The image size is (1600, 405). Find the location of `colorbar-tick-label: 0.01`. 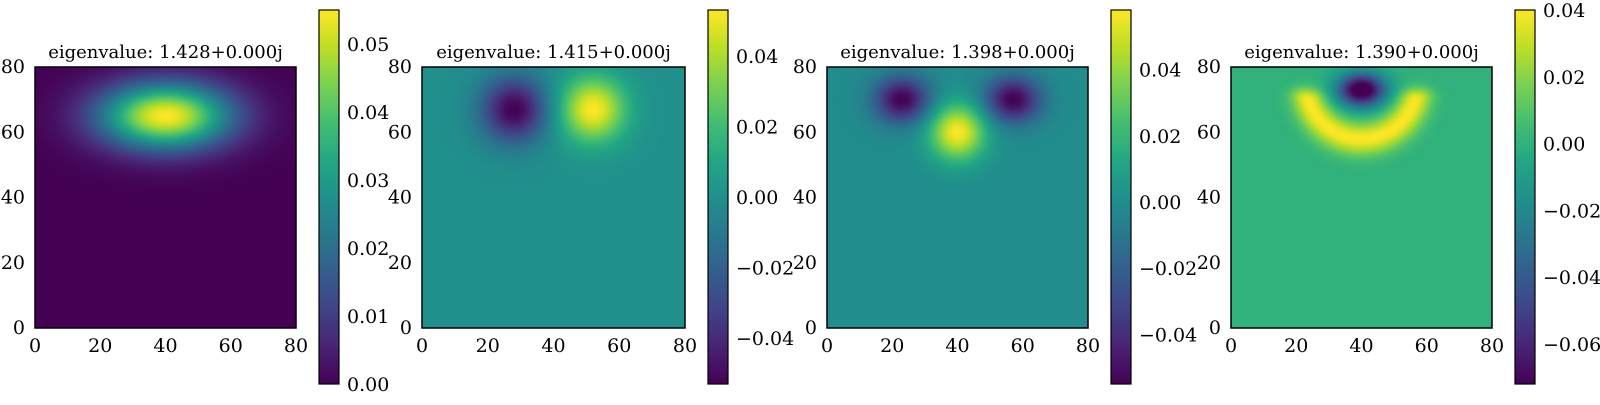

colorbar-tick-label: 0.01 is located at coordinates (368, 317).